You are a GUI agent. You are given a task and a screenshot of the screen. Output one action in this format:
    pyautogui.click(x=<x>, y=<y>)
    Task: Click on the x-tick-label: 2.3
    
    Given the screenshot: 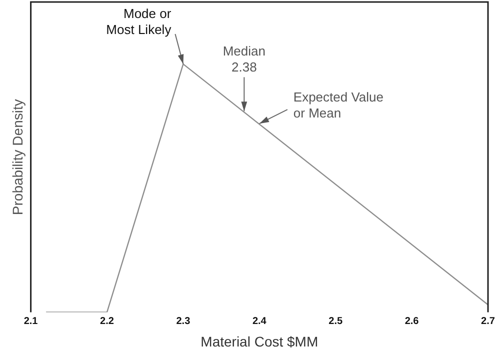 What is the action you would take?
    pyautogui.click(x=183, y=321)
    